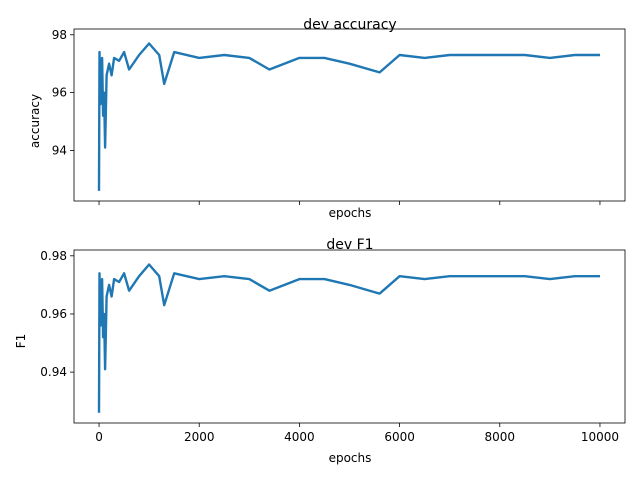 This screenshot has height=480, width=640. I want to click on y-ticks: 94 96 98, so click(63, 92).